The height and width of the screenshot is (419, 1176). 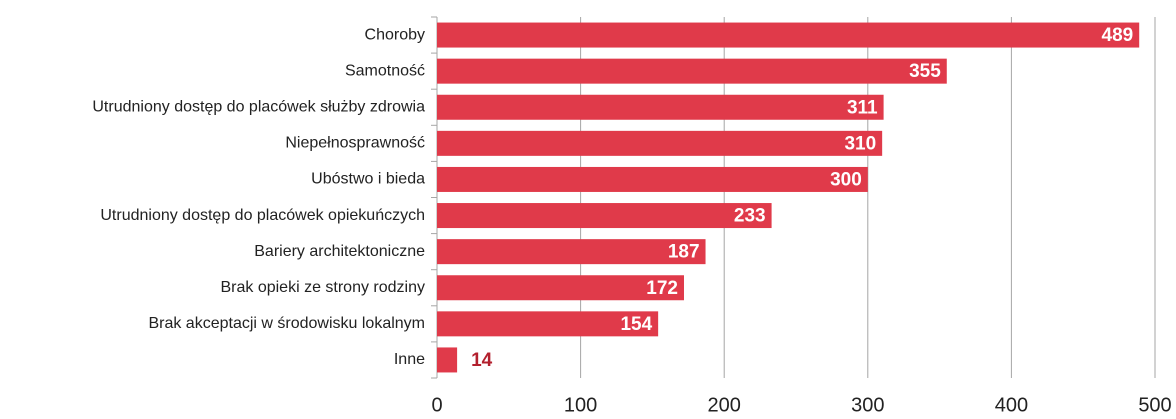 What do you see at coordinates (1011, 405) in the screenshot?
I see `x-tick-label: 400` at bounding box center [1011, 405].